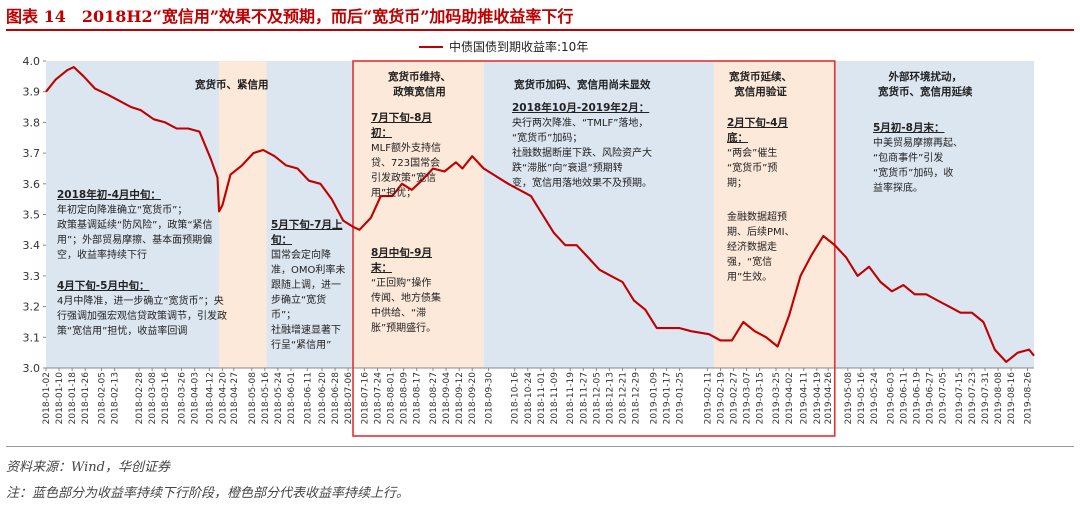  What do you see at coordinates (32, 215) in the screenshot?
I see `y-tick-label: 3.5` at bounding box center [32, 215].